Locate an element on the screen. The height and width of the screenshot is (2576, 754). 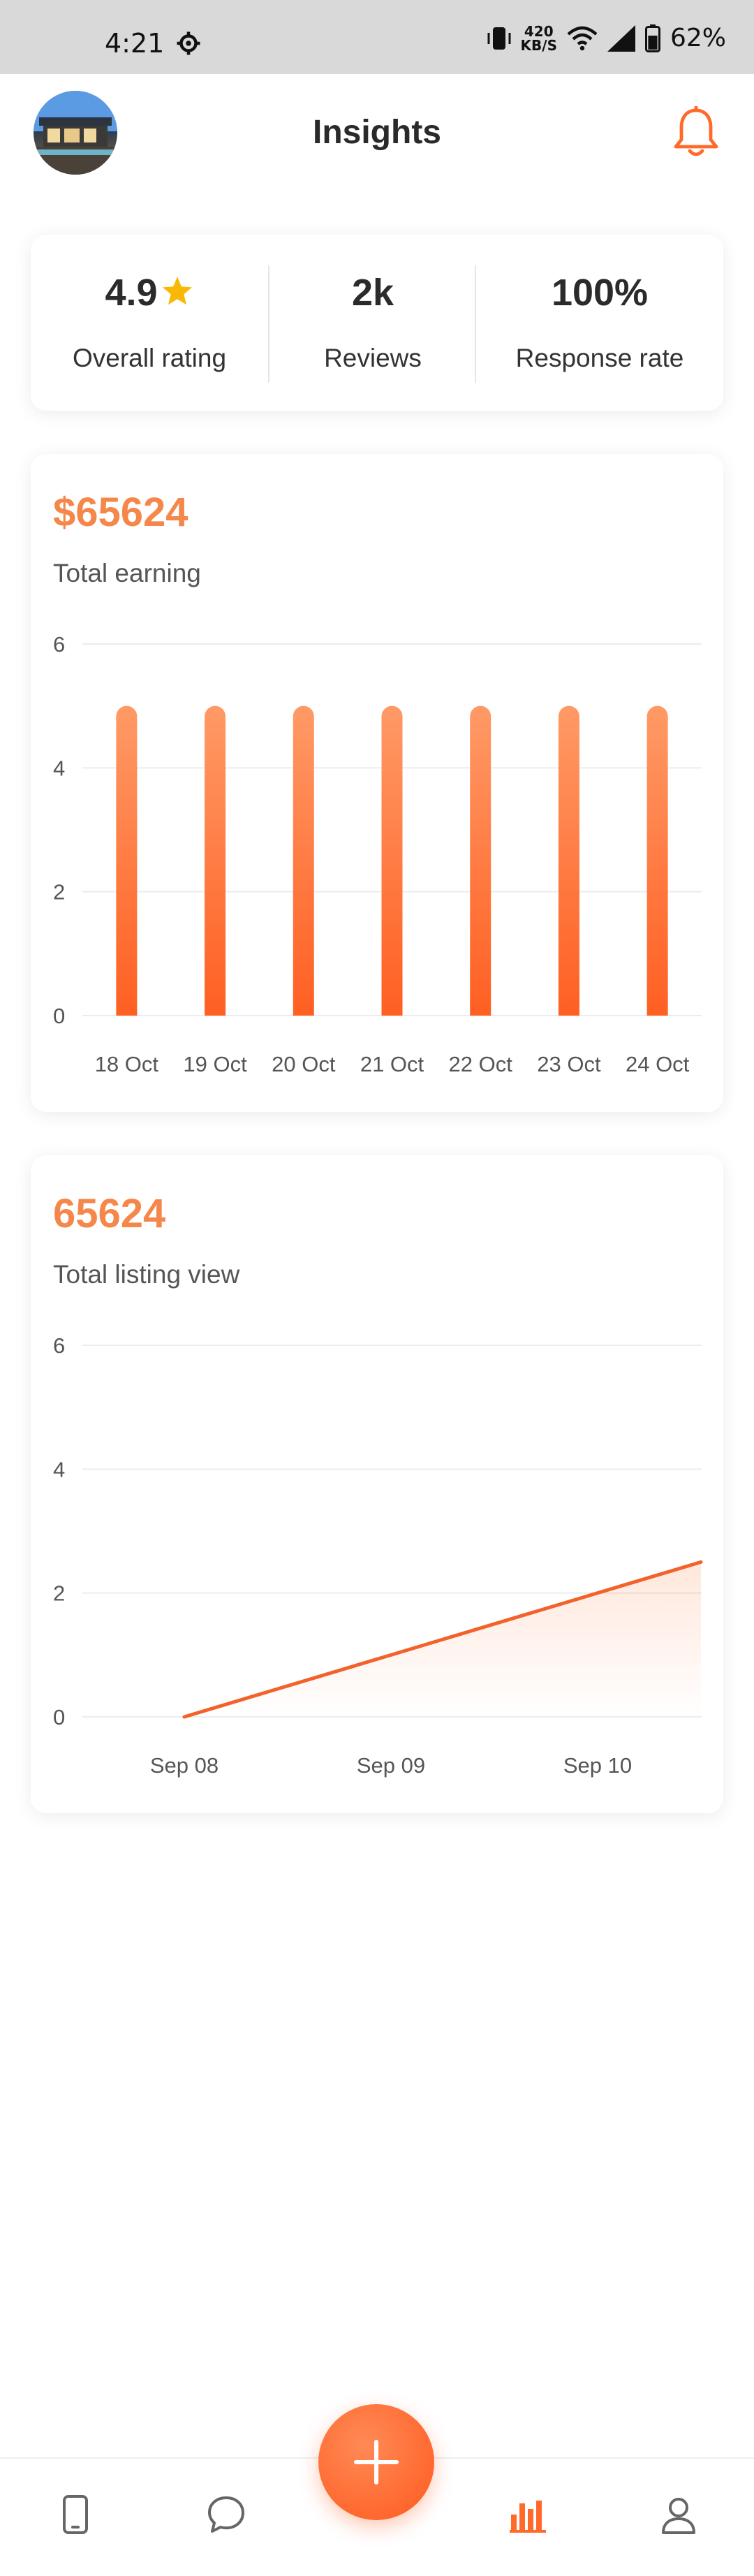
series-area is located at coordinates (442, 1639).